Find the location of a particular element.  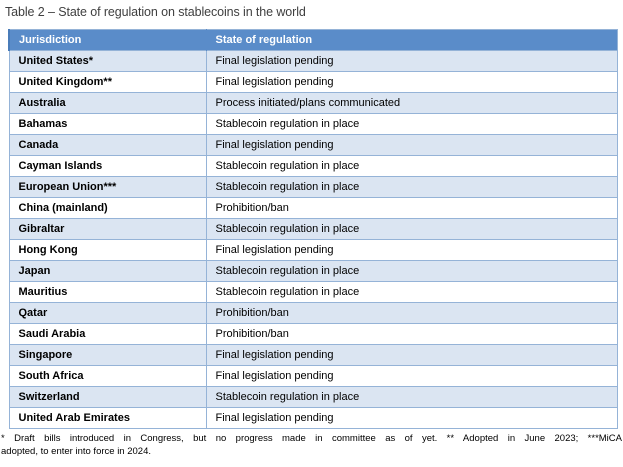

table-row: Gibraltar Stablecoin regulation in place is located at coordinates (313, 229).